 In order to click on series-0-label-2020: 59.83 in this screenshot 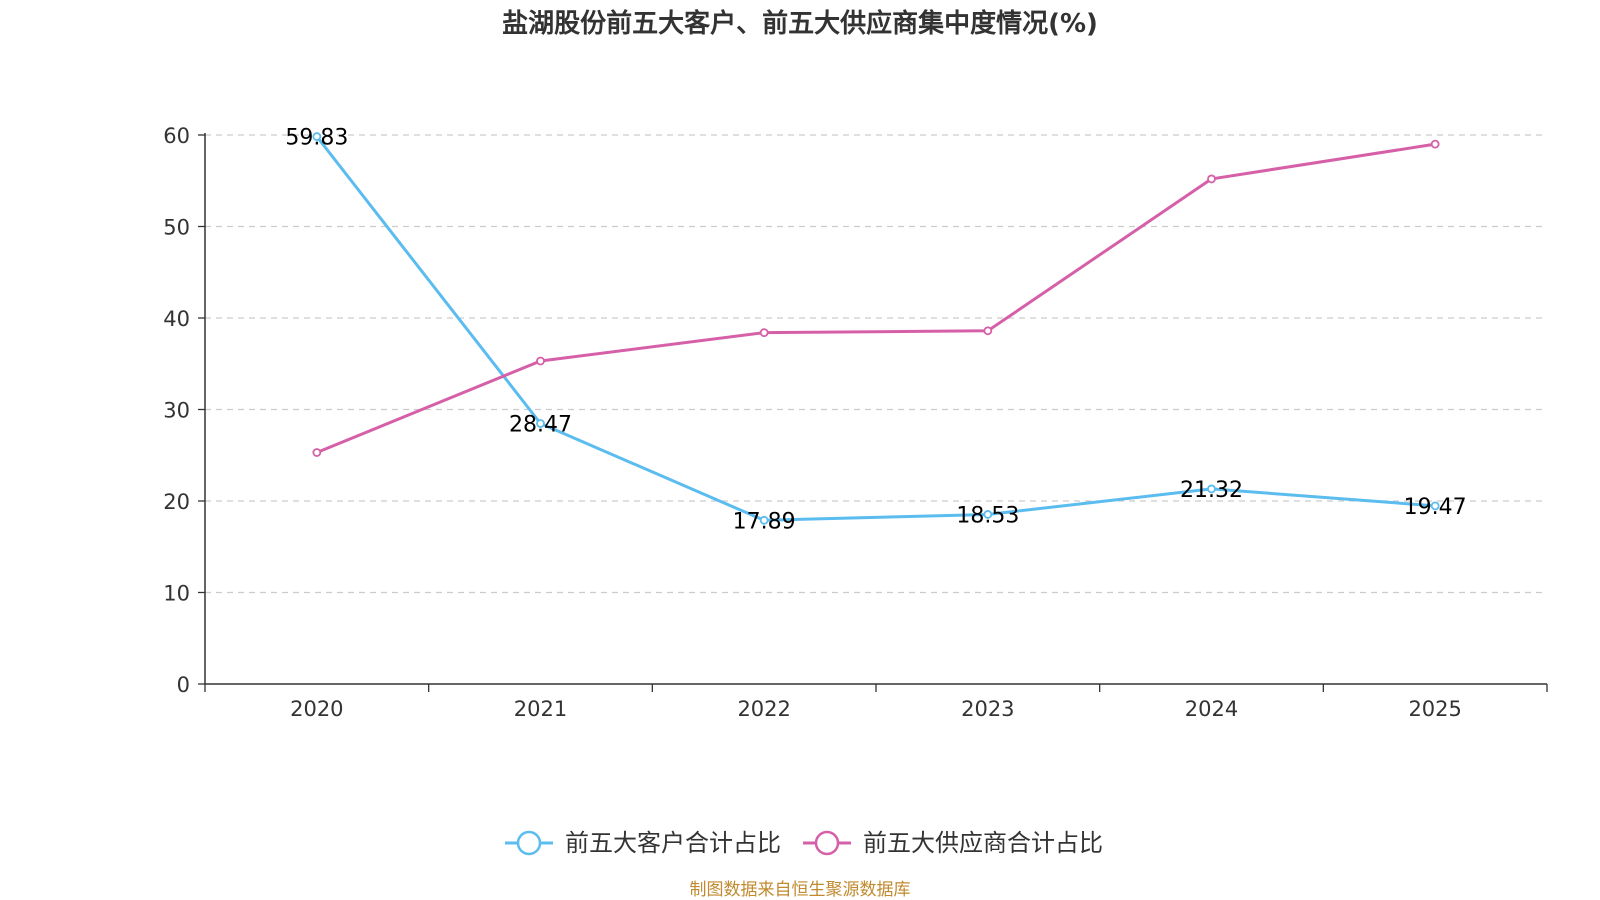, I will do `click(316, 138)`.